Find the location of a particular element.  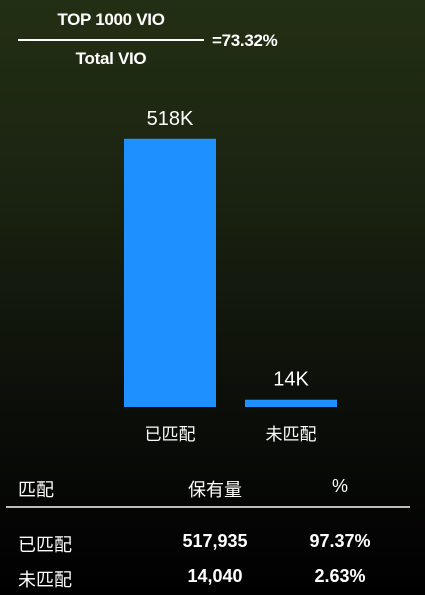

header-count: 保有量 is located at coordinates (215, 490).